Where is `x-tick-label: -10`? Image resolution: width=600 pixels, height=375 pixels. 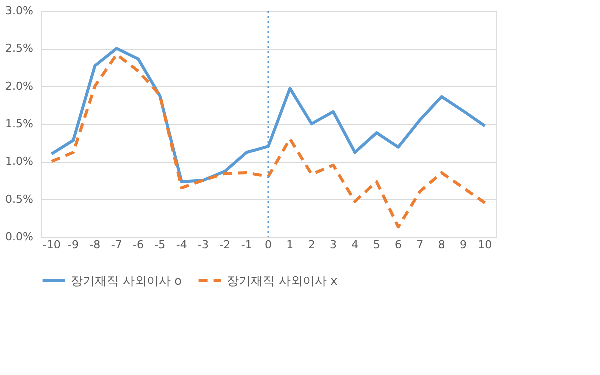 x-tick-label: -10 is located at coordinates (51, 245).